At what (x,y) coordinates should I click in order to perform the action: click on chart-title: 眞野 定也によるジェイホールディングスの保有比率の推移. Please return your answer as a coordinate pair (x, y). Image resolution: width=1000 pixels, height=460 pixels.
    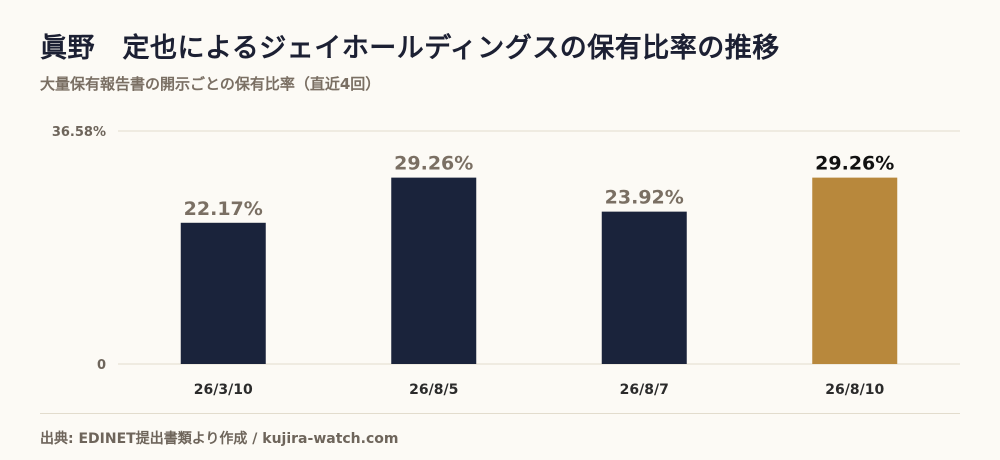
    Looking at the image, I should click on (410, 48).